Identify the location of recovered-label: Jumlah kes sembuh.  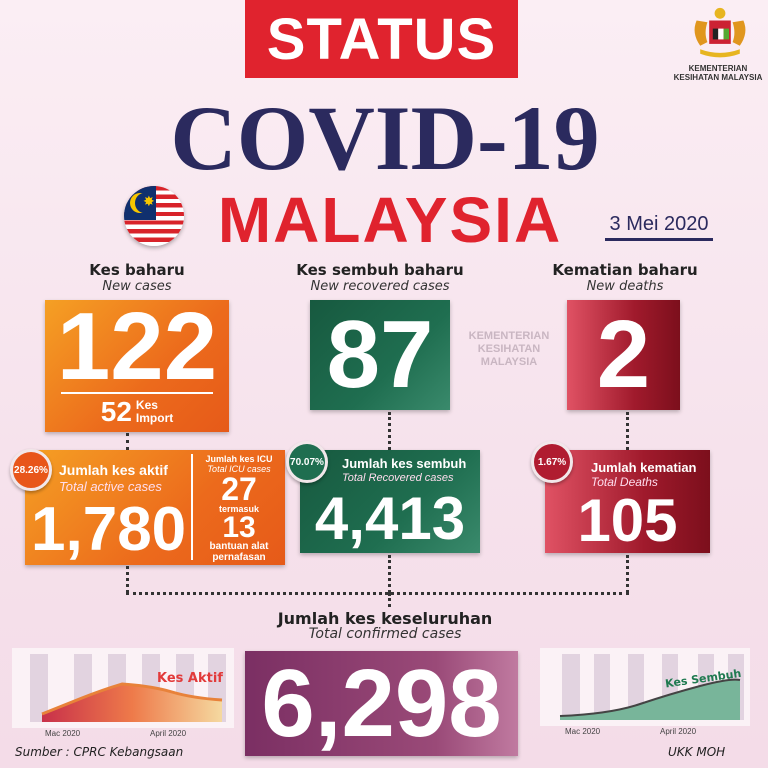
(404, 463).